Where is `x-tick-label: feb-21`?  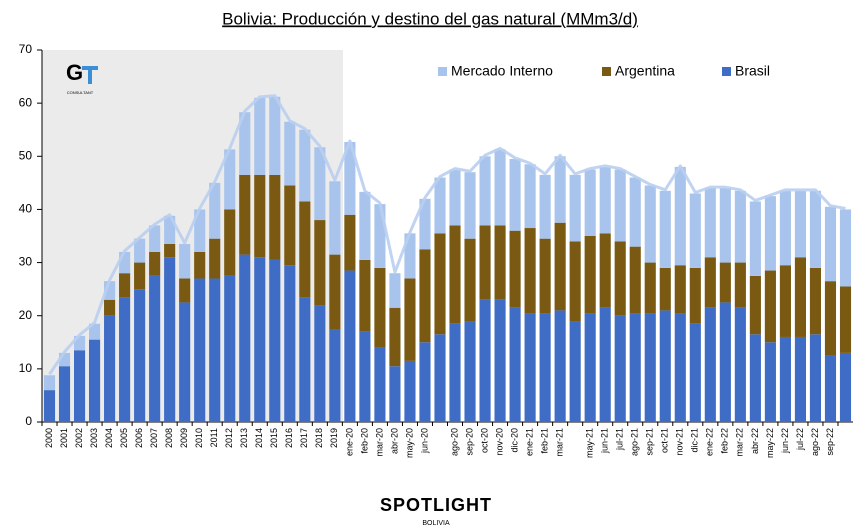
x-tick-label: feb-21 is located at coordinates (544, 441).